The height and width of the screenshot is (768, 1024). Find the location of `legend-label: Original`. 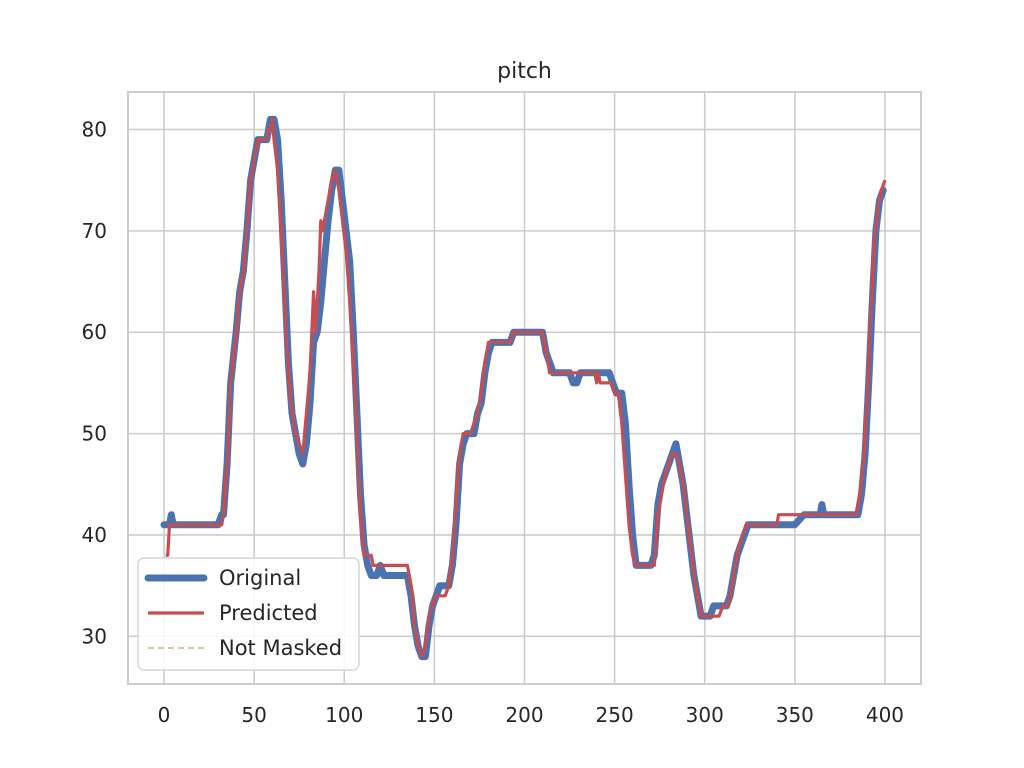

legend-label: Original is located at coordinates (260, 578).